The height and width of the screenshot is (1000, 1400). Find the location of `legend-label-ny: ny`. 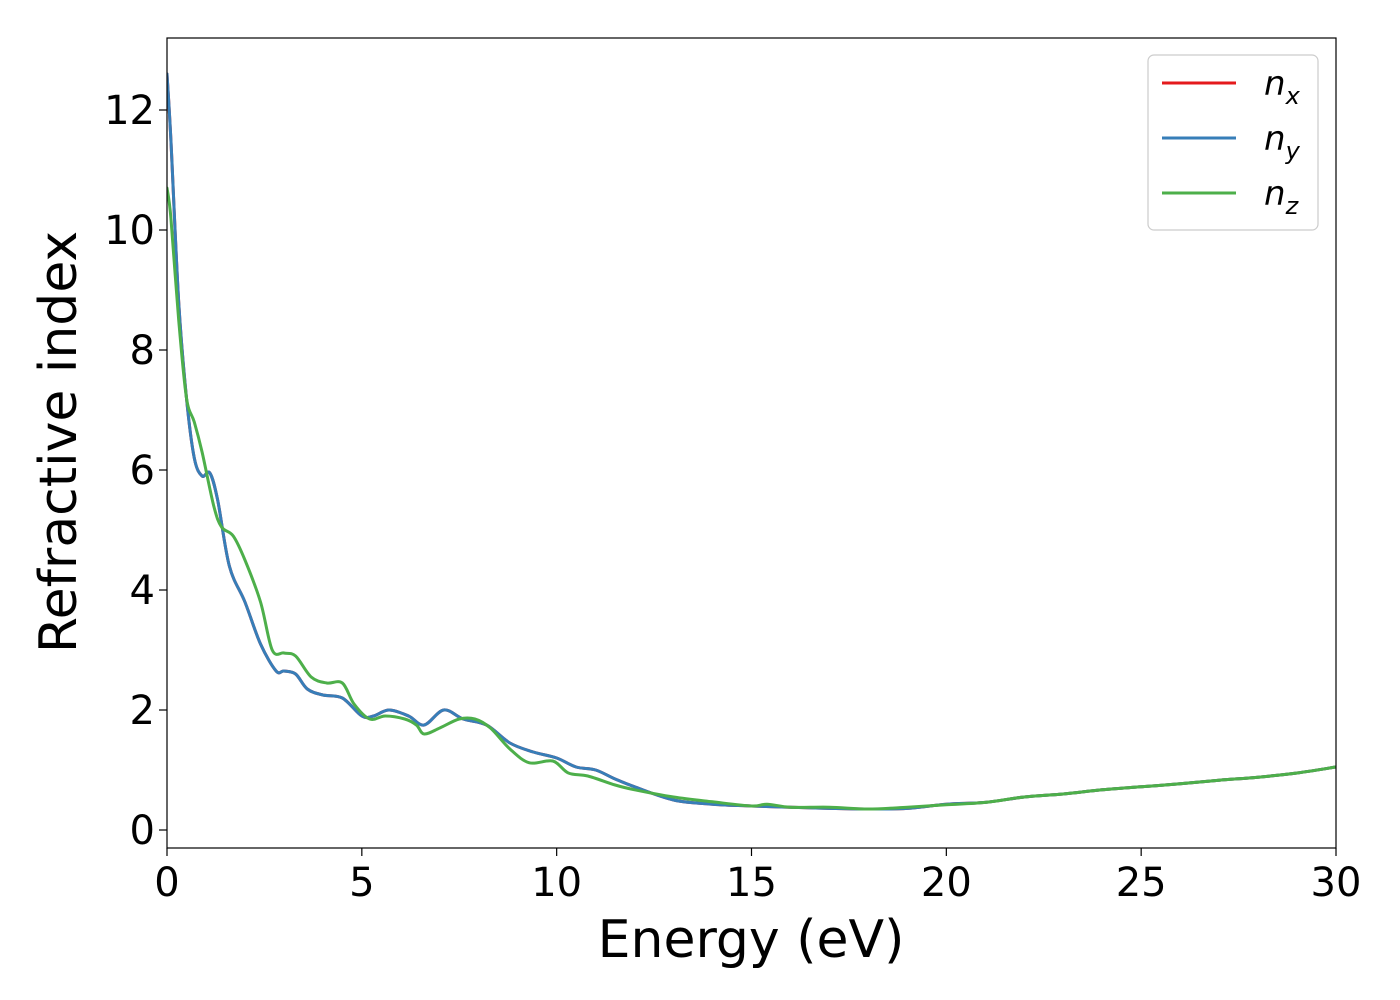

legend-label-ny: ny is located at coordinates (1282, 142).